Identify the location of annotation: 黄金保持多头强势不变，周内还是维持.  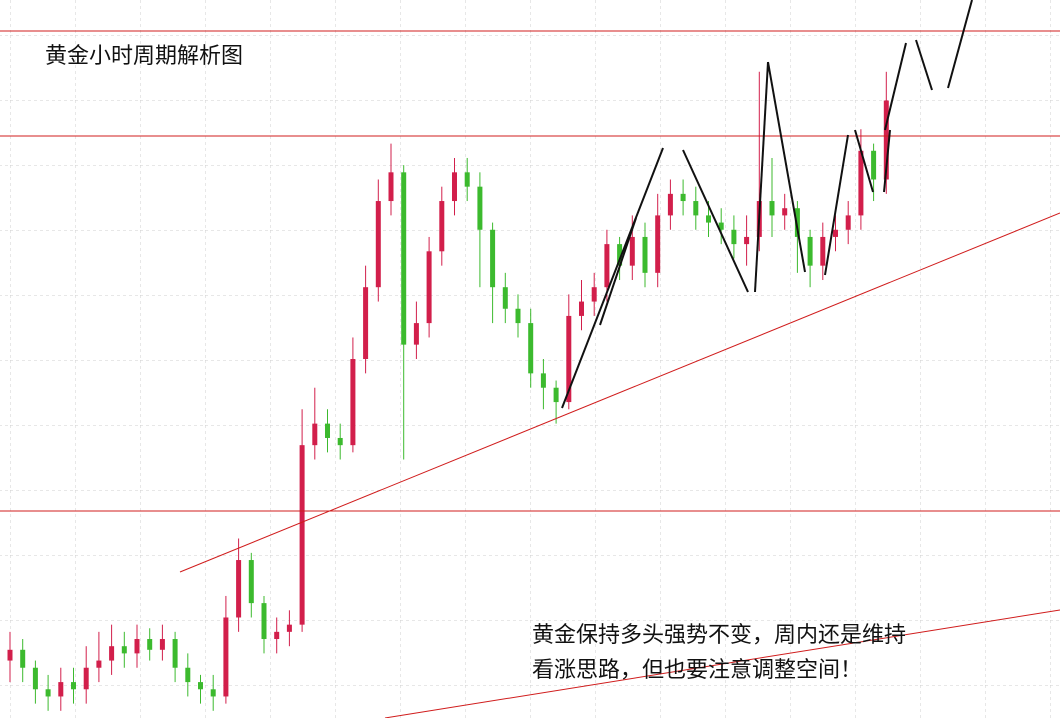
(719, 635).